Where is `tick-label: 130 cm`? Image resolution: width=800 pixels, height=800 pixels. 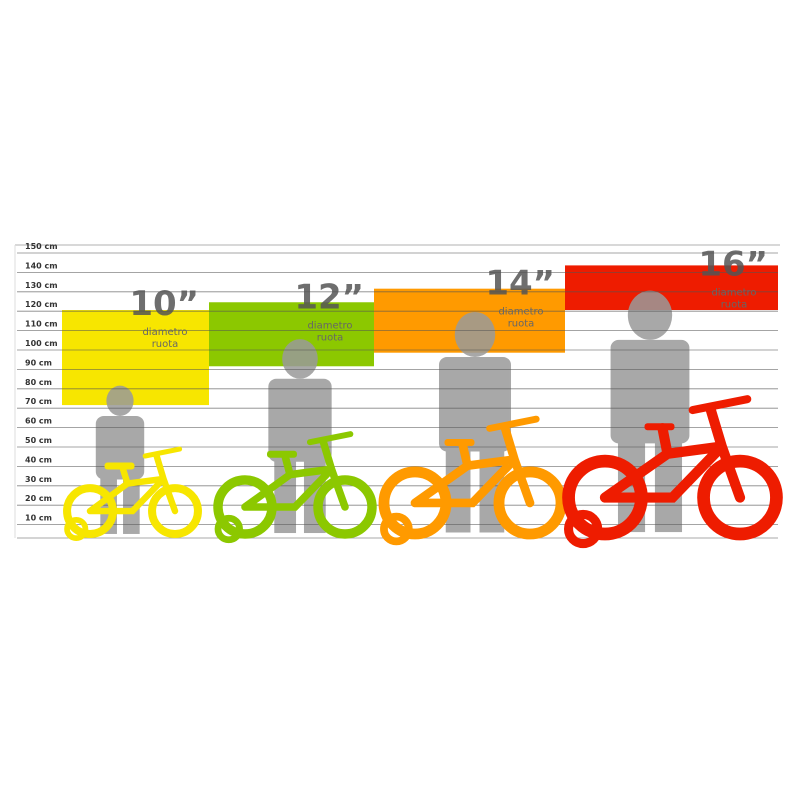
tick-label: 130 cm is located at coordinates (41, 285).